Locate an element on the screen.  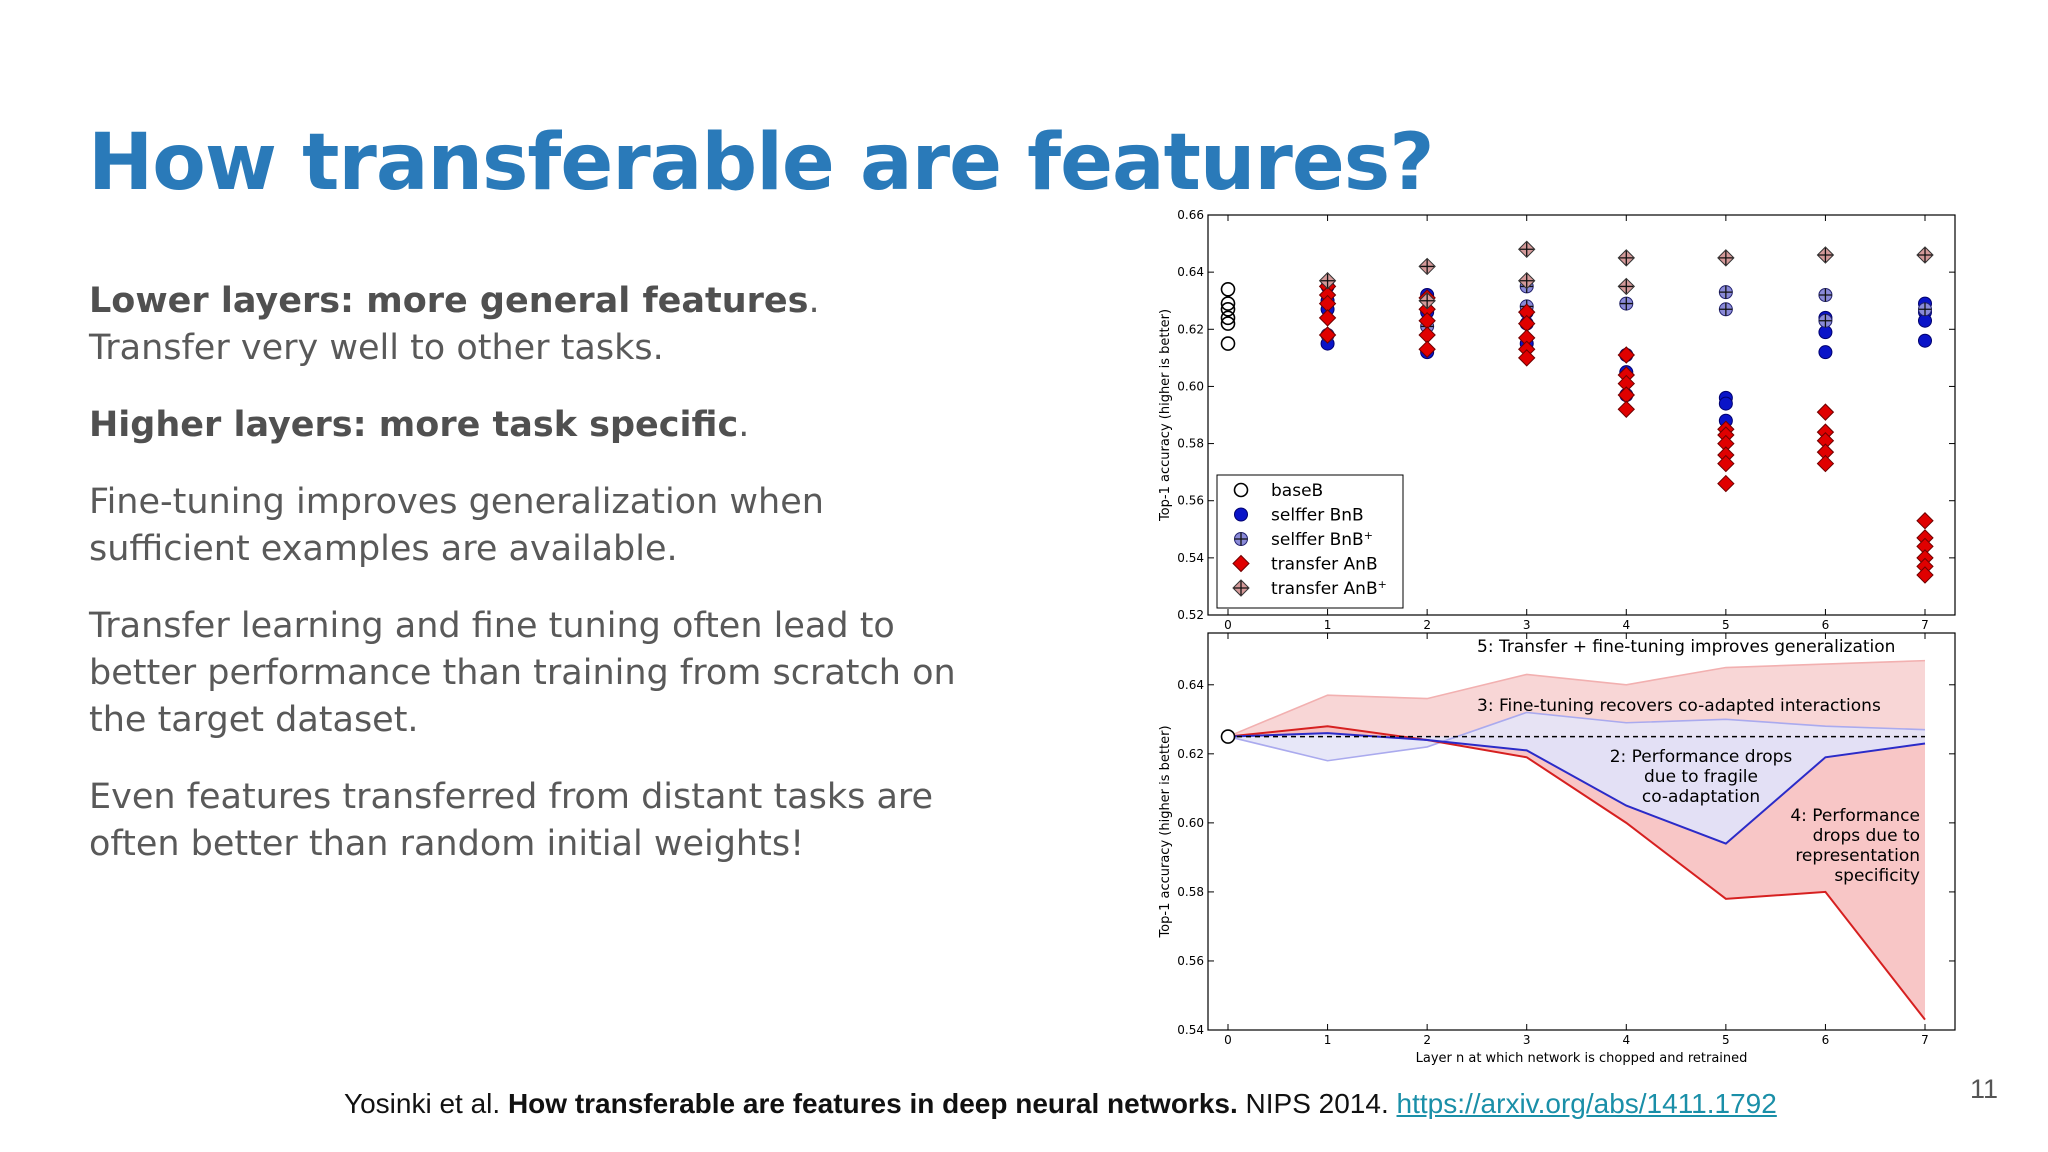
region-co-adaptation is located at coordinates (1576, 788).